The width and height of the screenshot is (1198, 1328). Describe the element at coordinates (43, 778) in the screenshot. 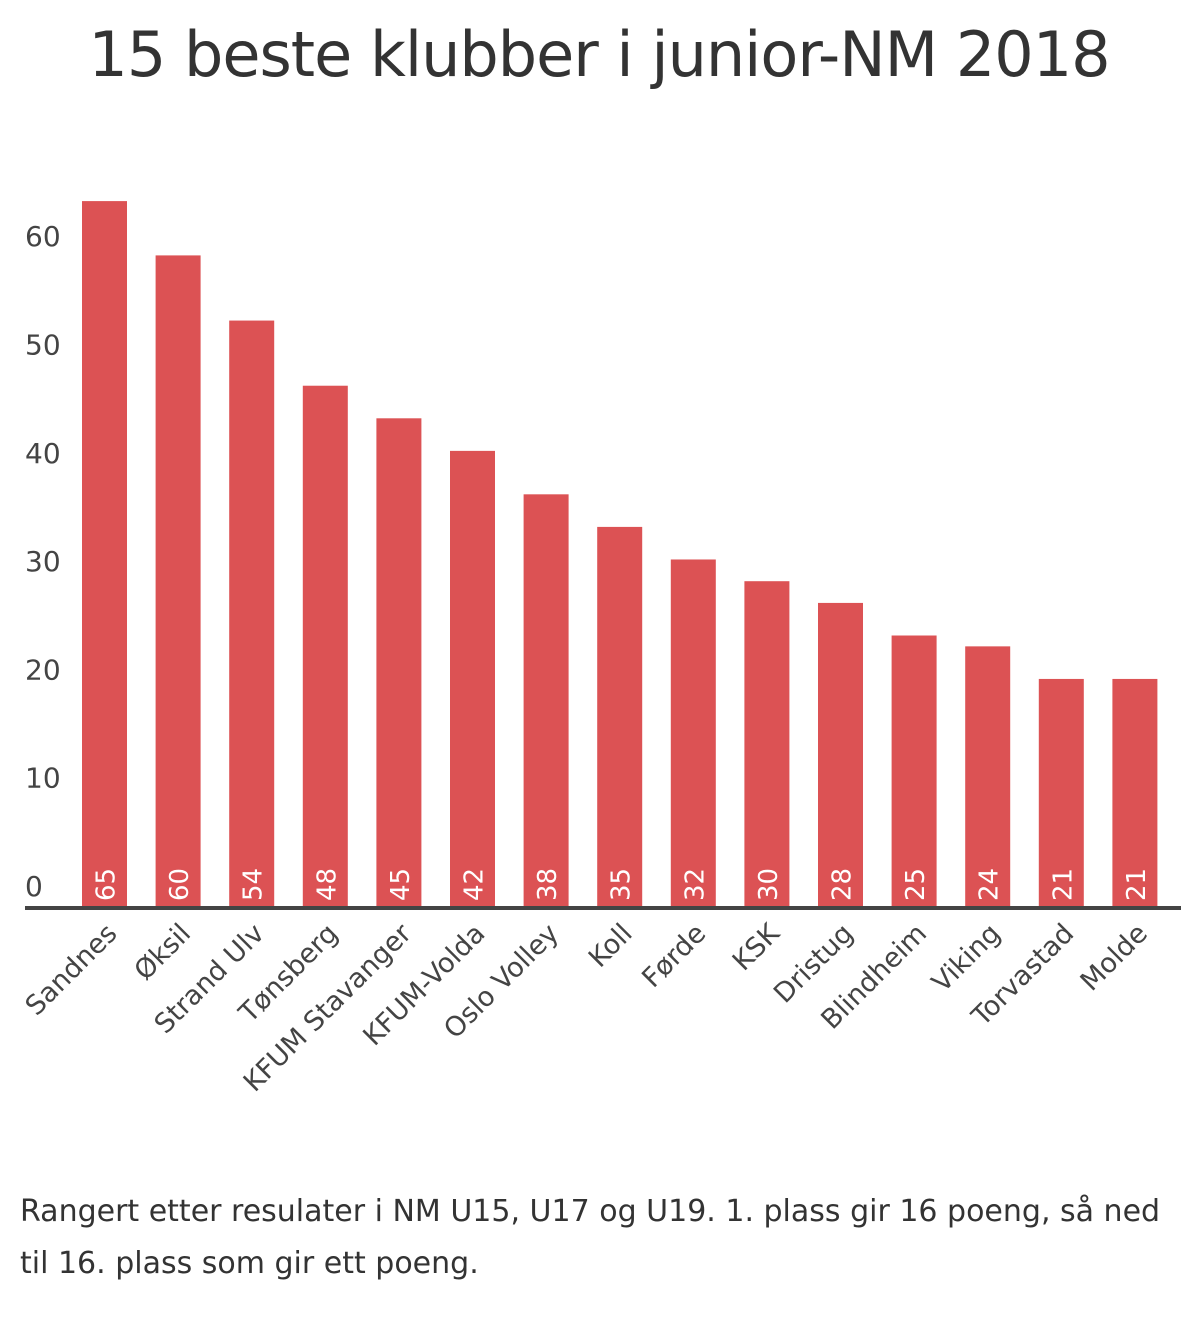

I see `y-tick-label: 10` at that location.